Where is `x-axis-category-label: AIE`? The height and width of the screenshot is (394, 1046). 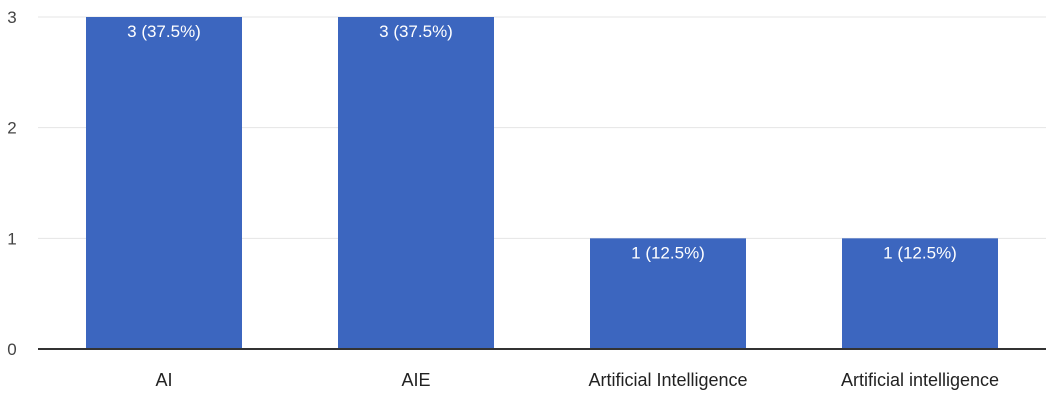
x-axis-category-label: AIE is located at coordinates (415, 380).